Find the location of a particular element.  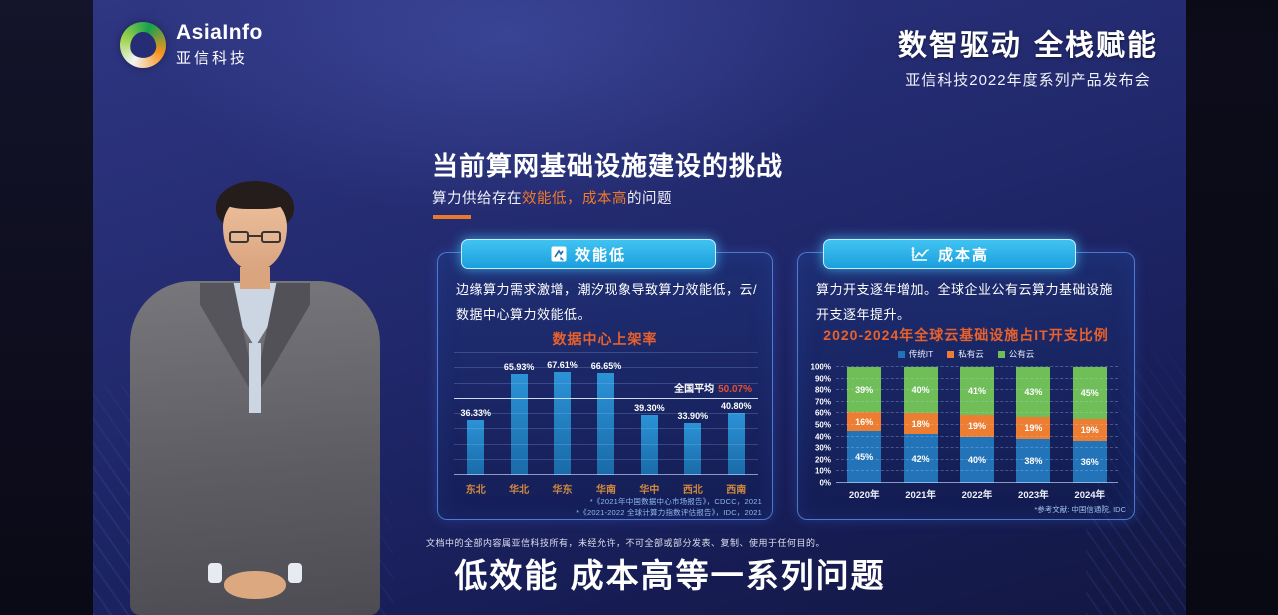

efficiency-panel-header: 效能低 is located at coordinates (588, 254).